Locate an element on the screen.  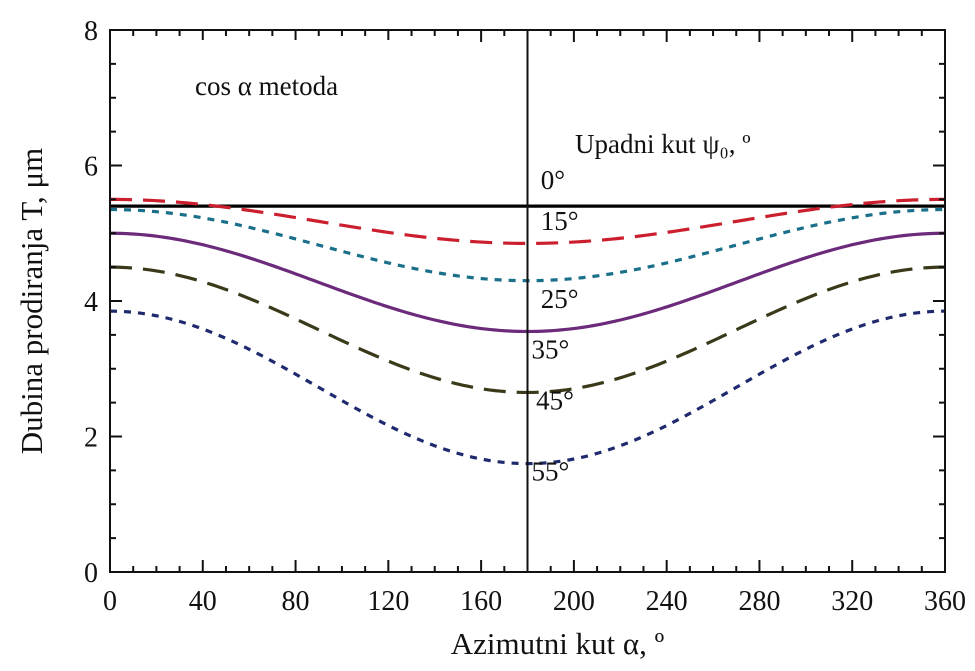
series-label-1: 15° is located at coordinates (560, 221).